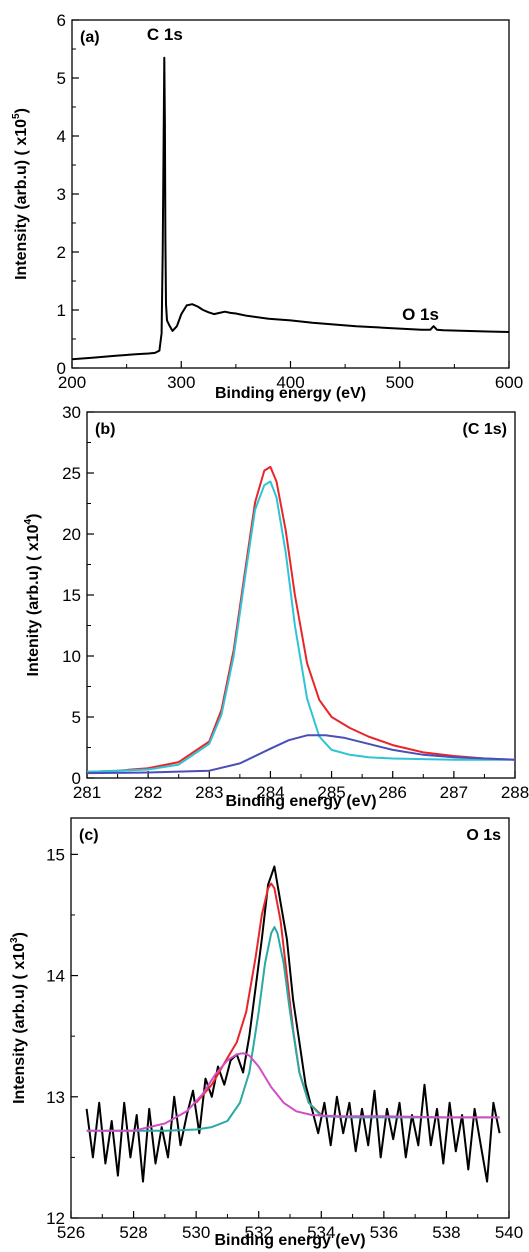 The height and width of the screenshot is (1252, 529). What do you see at coordinates (71, 1232) in the screenshot?
I see `x-tick-label: 526` at bounding box center [71, 1232].